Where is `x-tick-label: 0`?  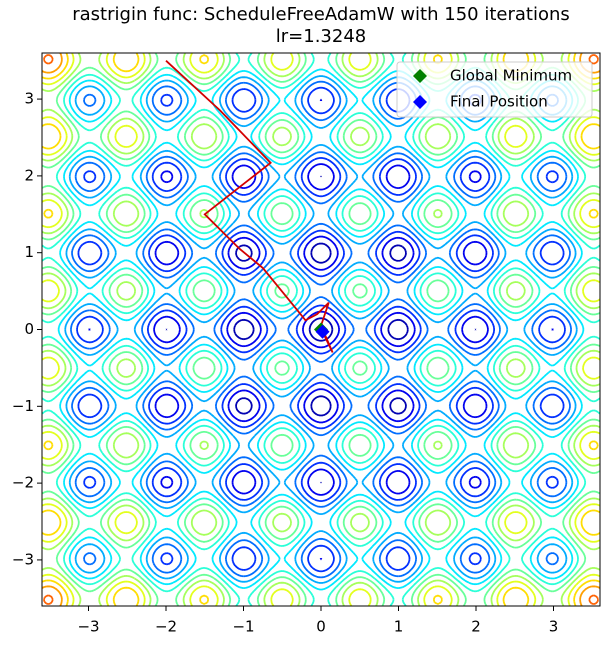
x-tick-label: 0 is located at coordinates (321, 627).